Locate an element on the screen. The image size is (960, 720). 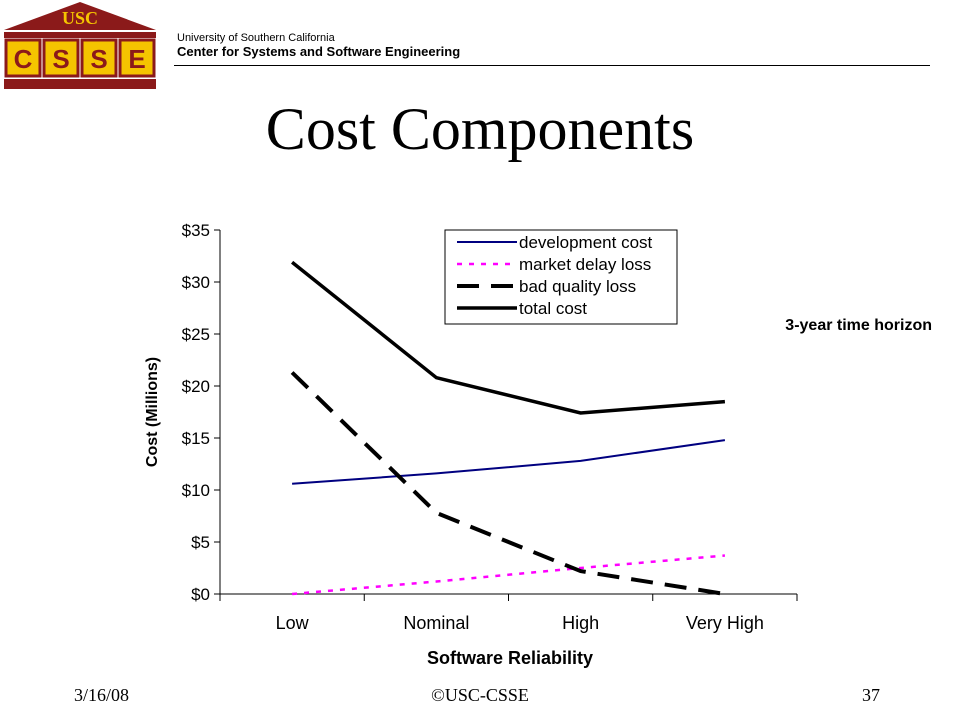
logo-letter-e: E is located at coordinates (136, 59).